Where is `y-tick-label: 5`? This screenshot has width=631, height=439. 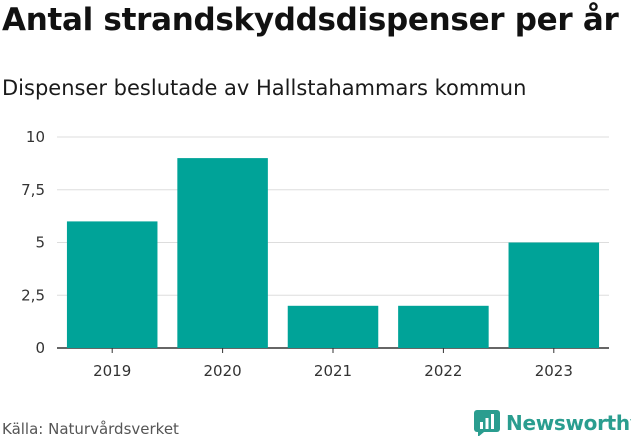
y-tick-label: 5 is located at coordinates (40, 243).